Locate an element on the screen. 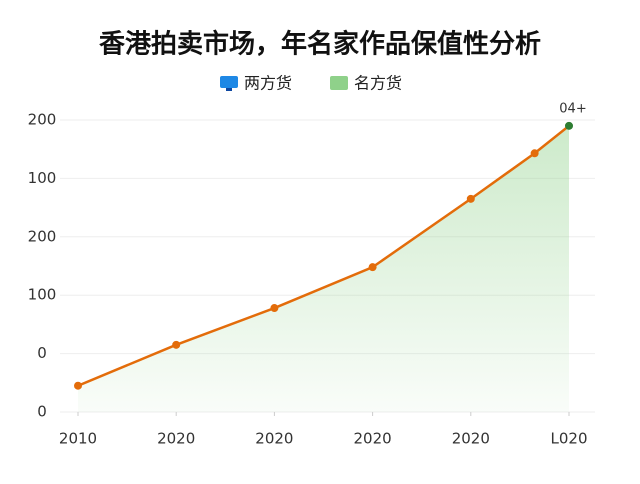 The image size is (640, 484). x-tick-label: 2010 is located at coordinates (78, 439).